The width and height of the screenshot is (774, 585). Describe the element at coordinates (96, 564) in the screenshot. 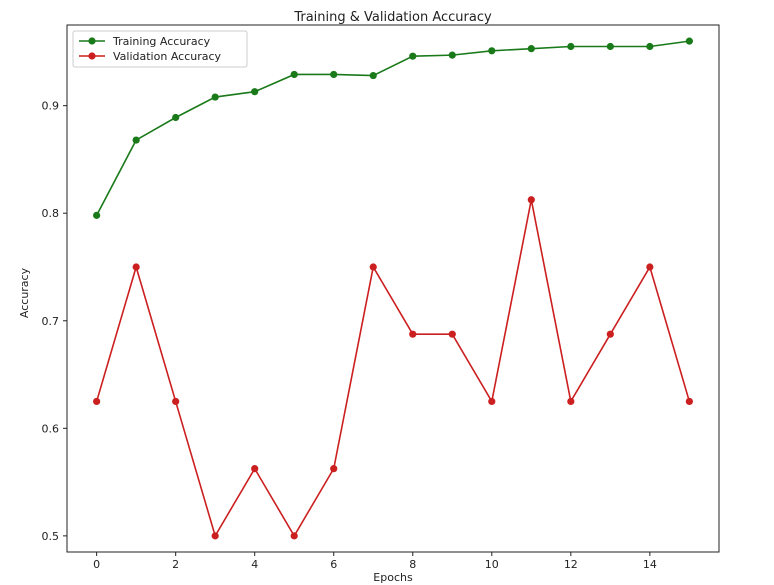

I see `x-tick-label: 0` at that location.